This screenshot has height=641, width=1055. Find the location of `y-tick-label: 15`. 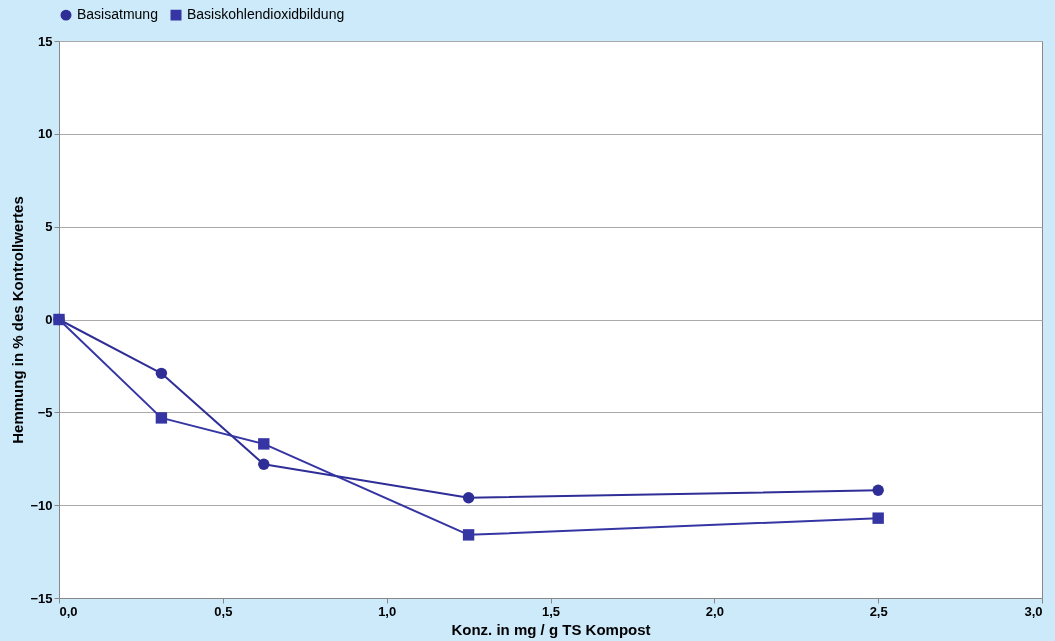

y-tick-label: 15 is located at coordinates (45, 41).